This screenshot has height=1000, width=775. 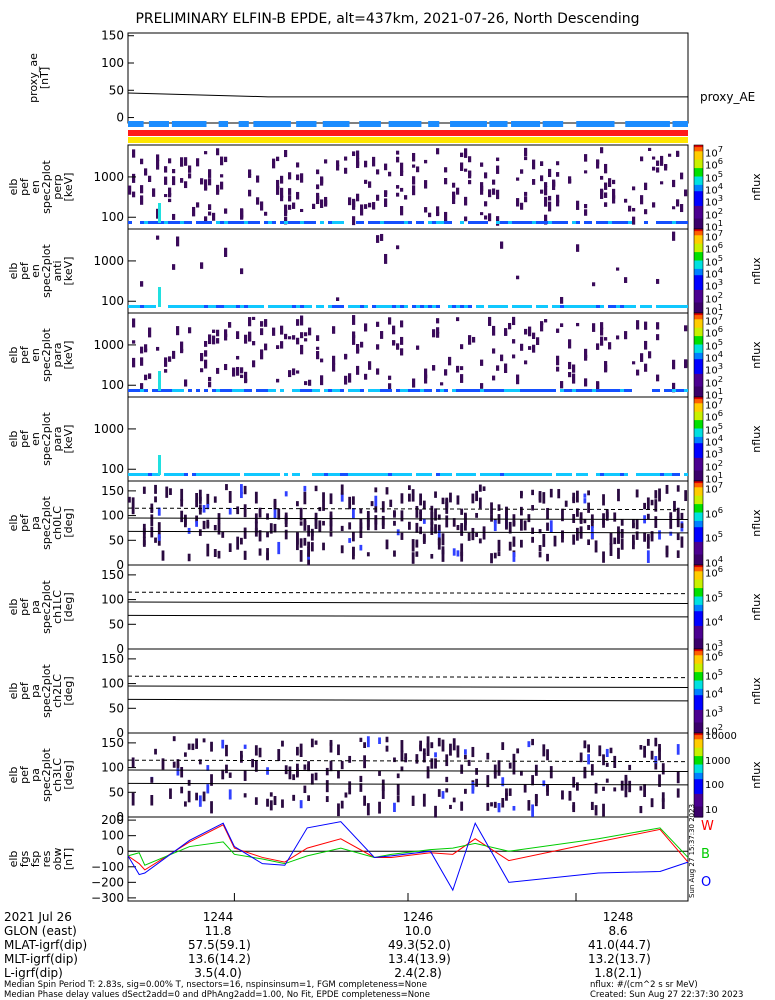 I want to click on ylabel-line: obw, so click(x=57, y=859).